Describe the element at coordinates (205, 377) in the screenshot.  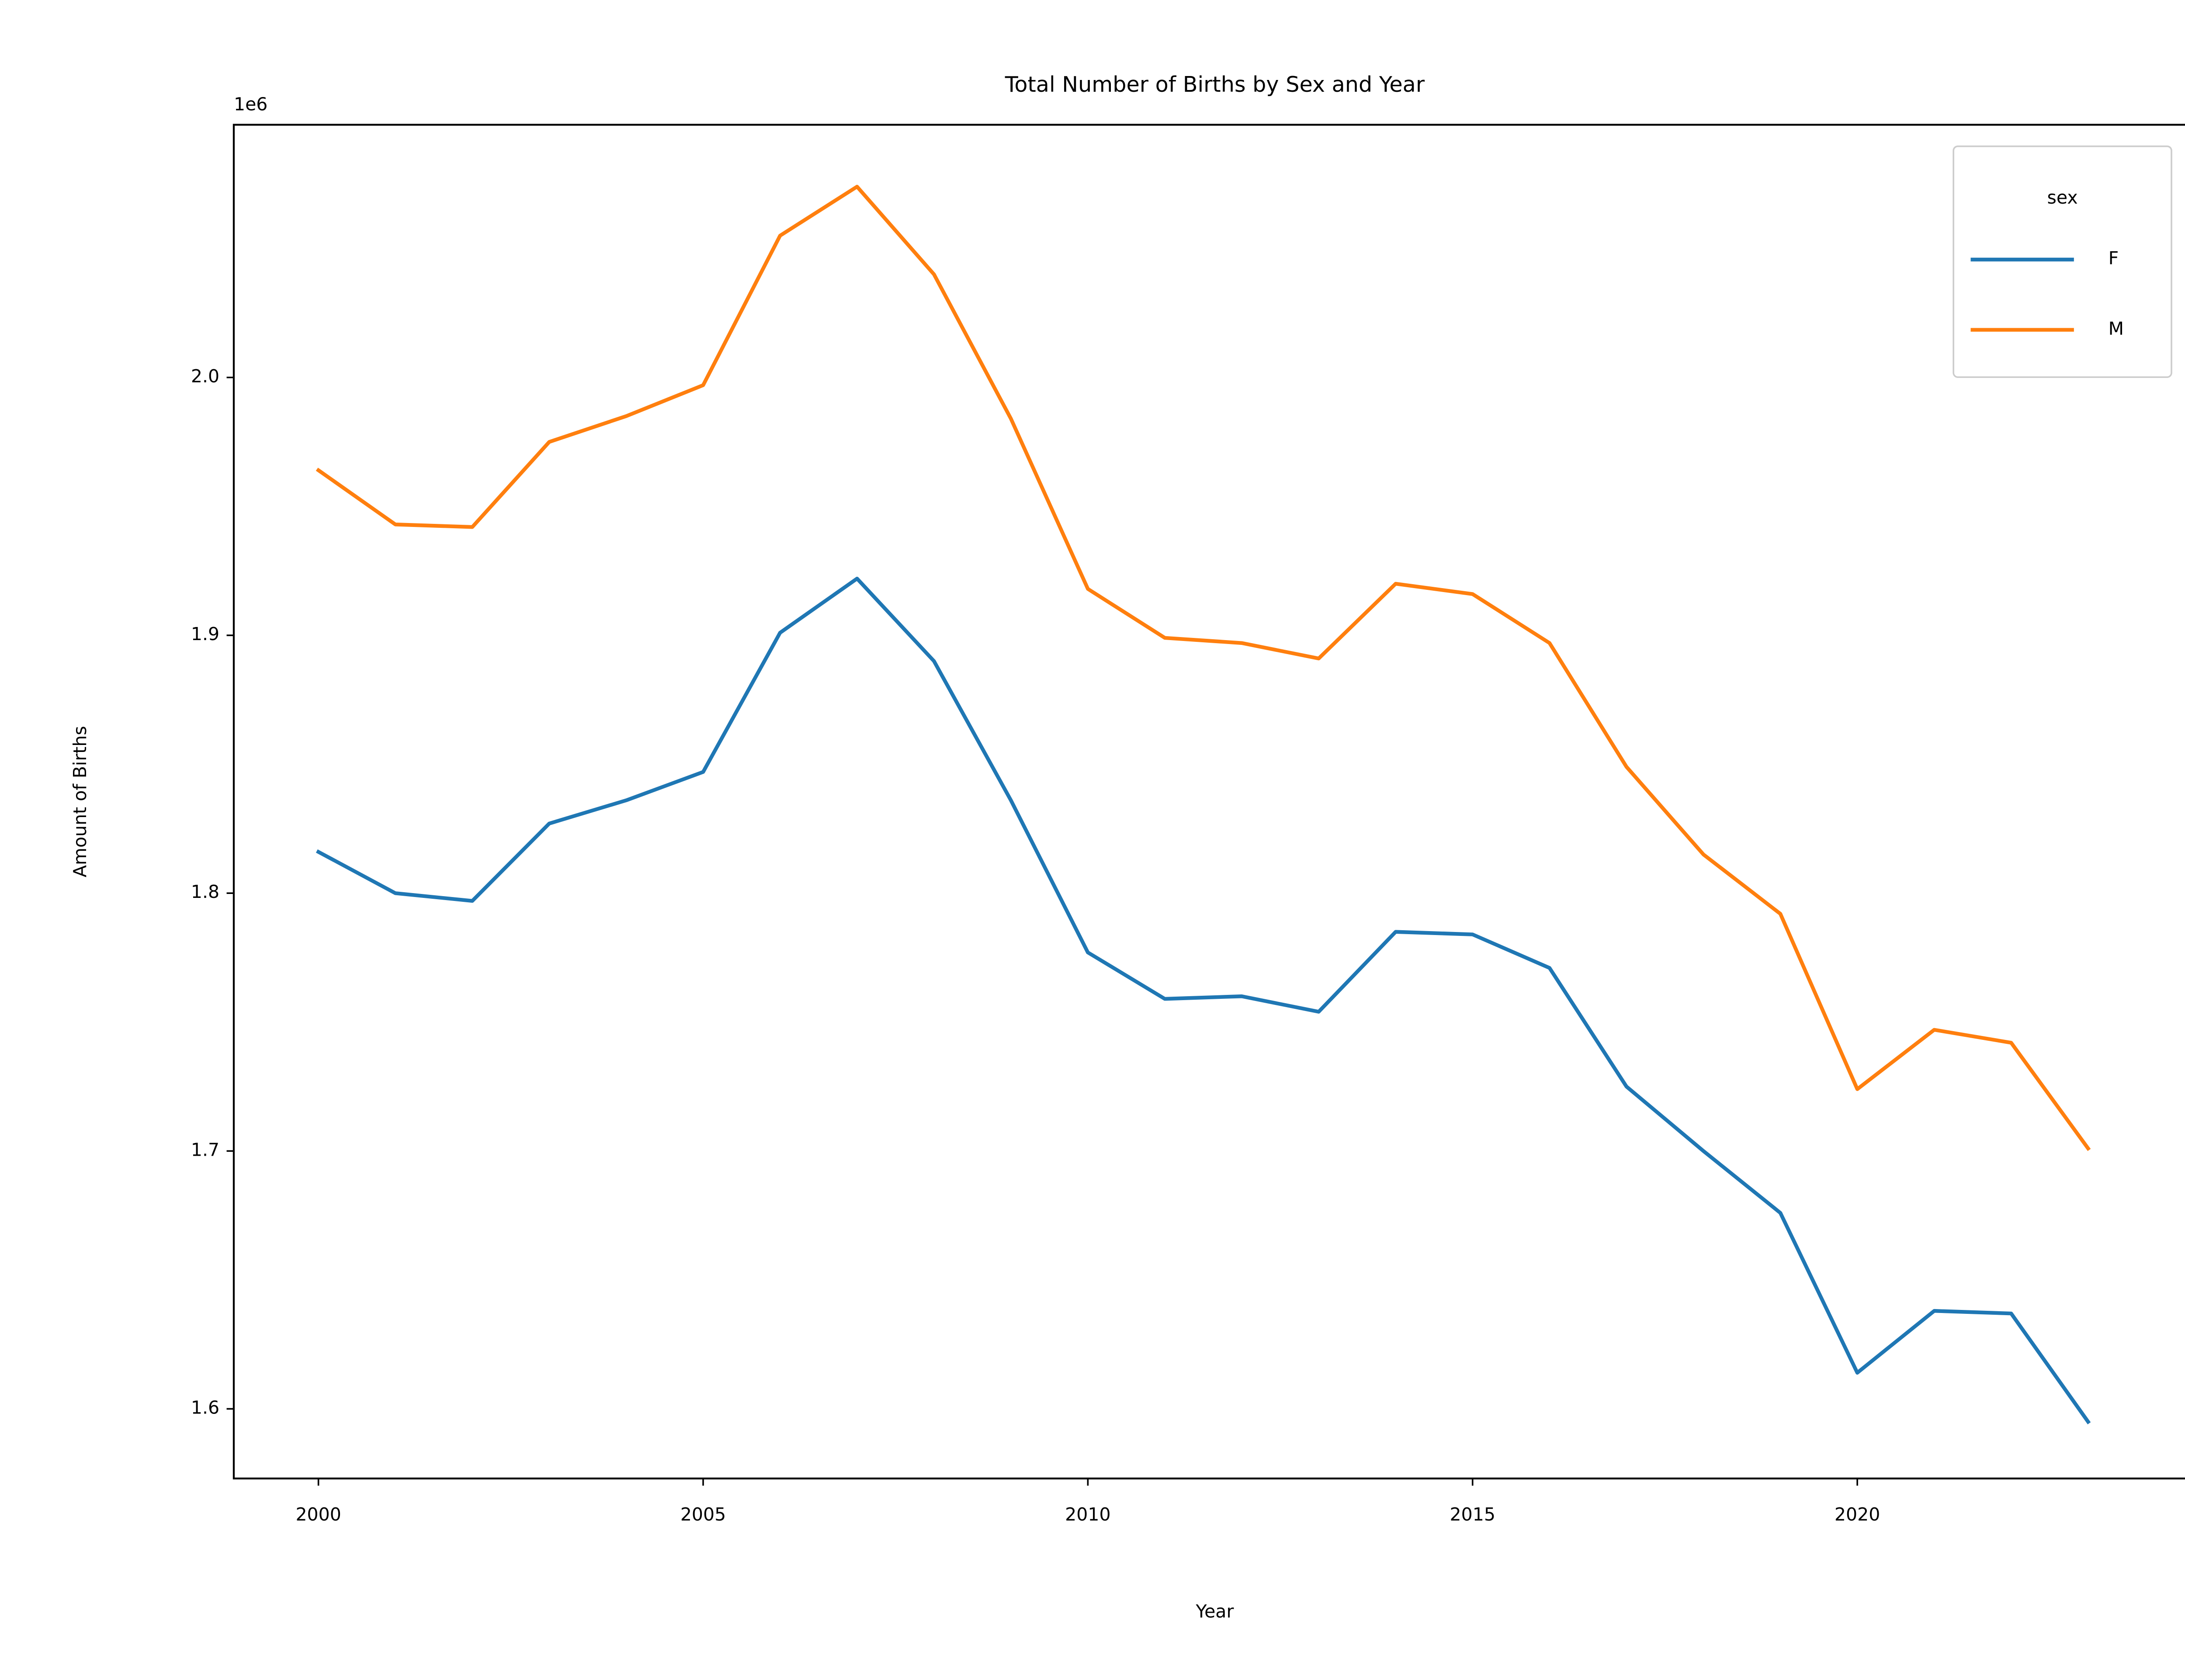
I see `y-tick-label: 2.0` at that location.